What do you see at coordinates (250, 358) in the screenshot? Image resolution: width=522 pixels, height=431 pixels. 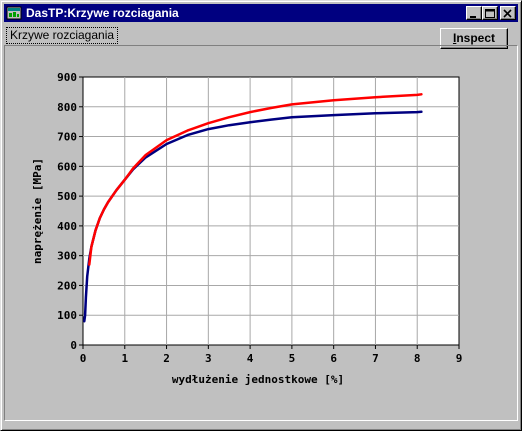 I see `x-tick-label: 4` at bounding box center [250, 358].